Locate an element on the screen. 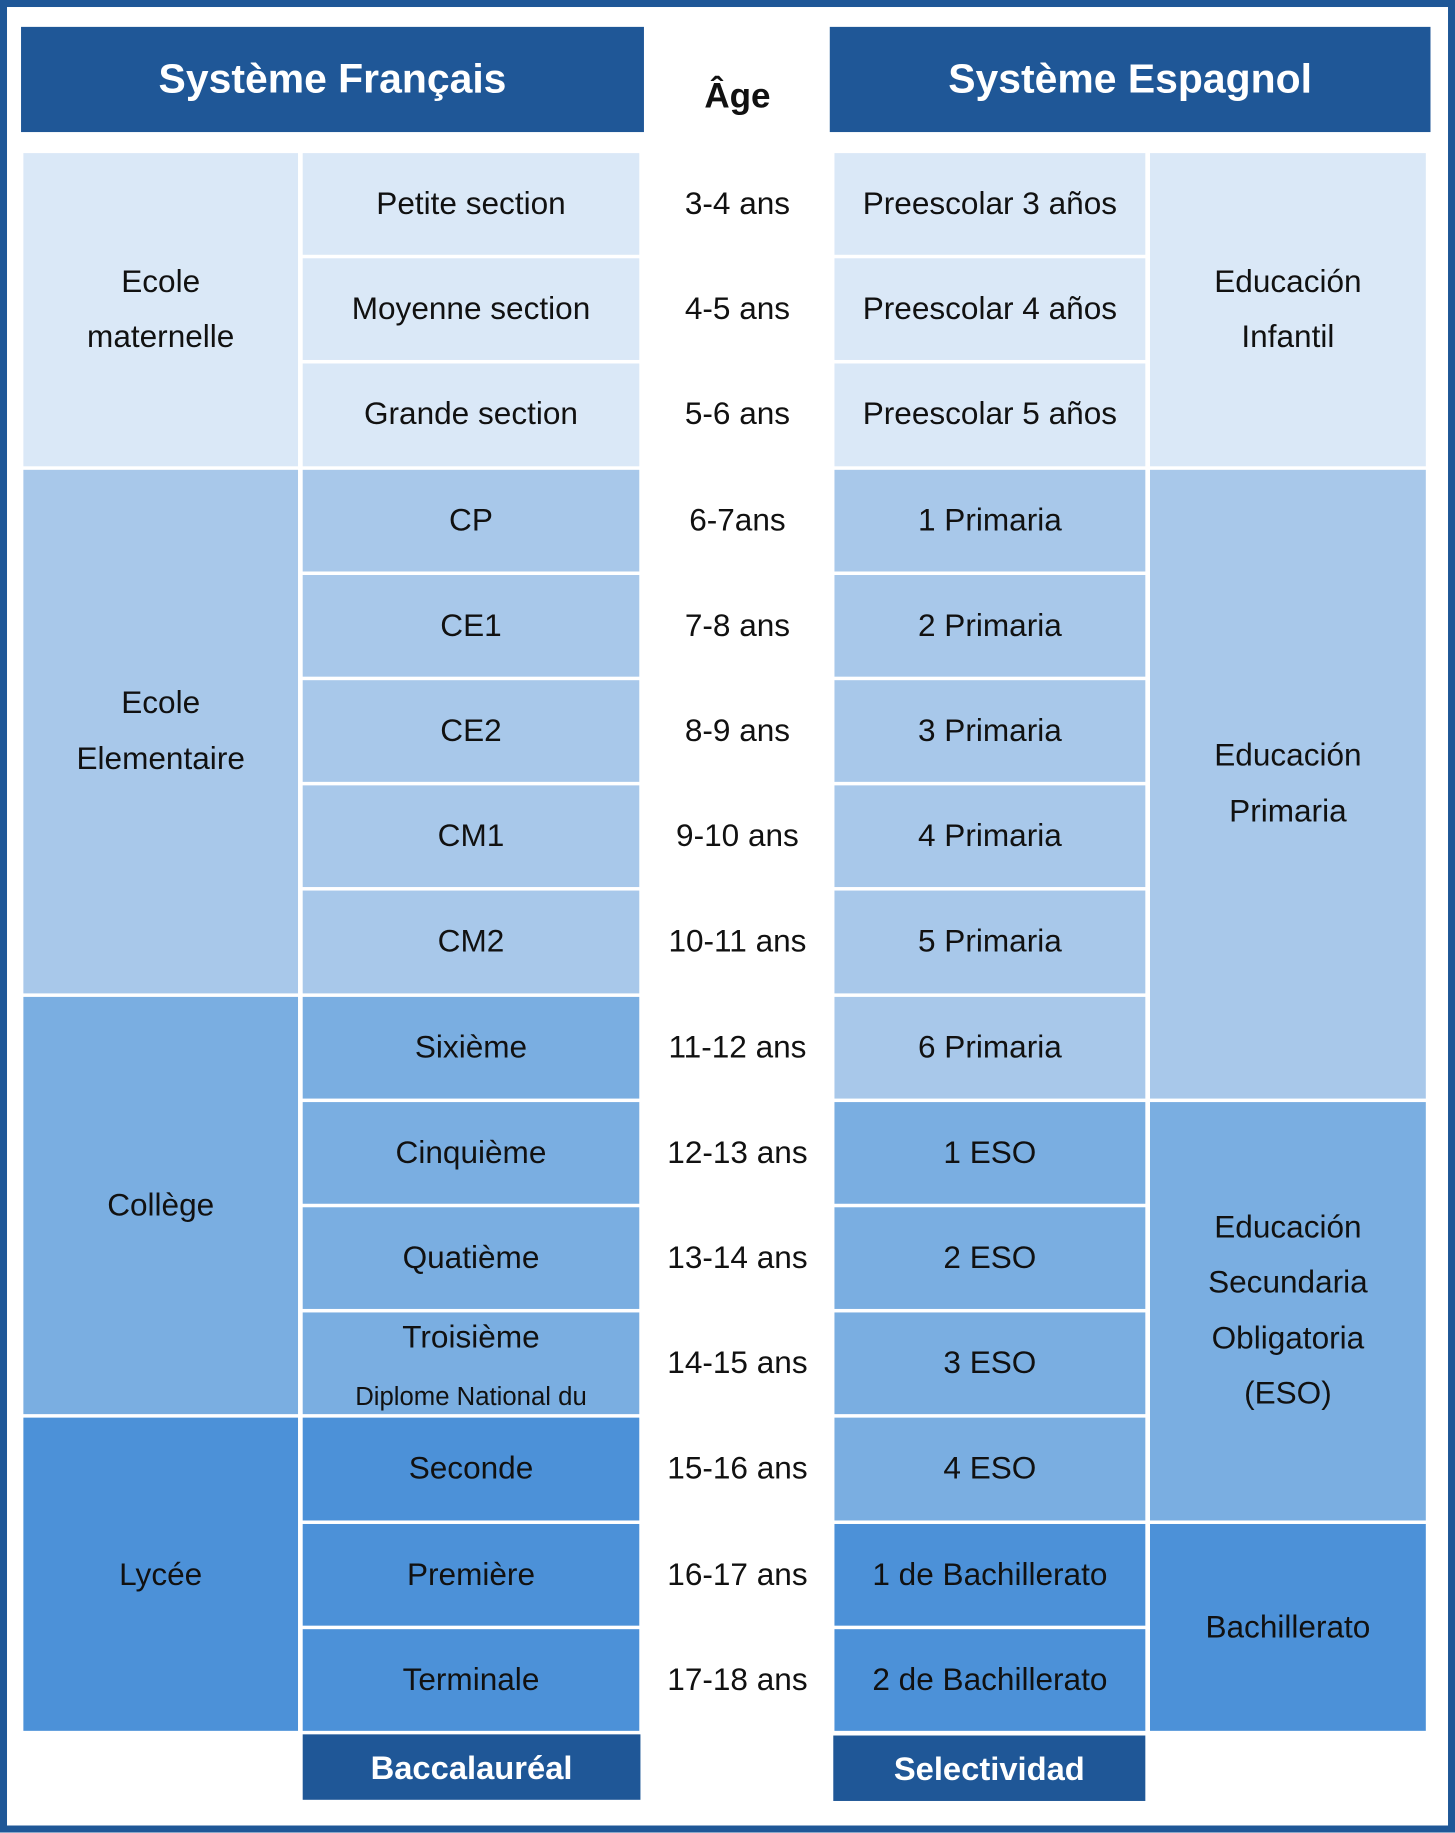  es-title: Système Espagnol is located at coordinates (1130, 79).